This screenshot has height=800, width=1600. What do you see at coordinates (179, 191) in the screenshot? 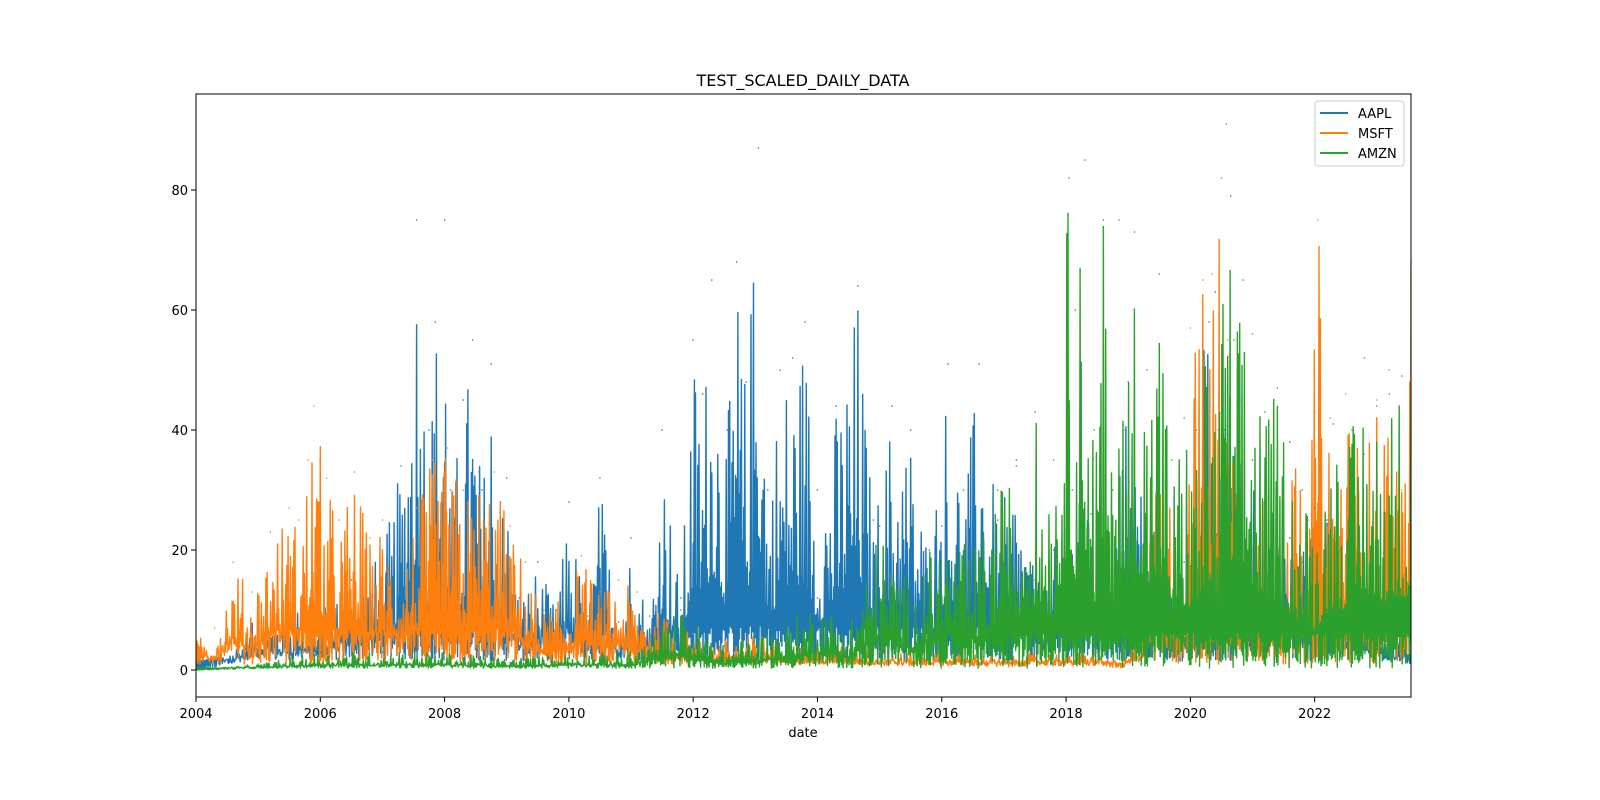
I see `y-tick-label: 80` at bounding box center [179, 191].